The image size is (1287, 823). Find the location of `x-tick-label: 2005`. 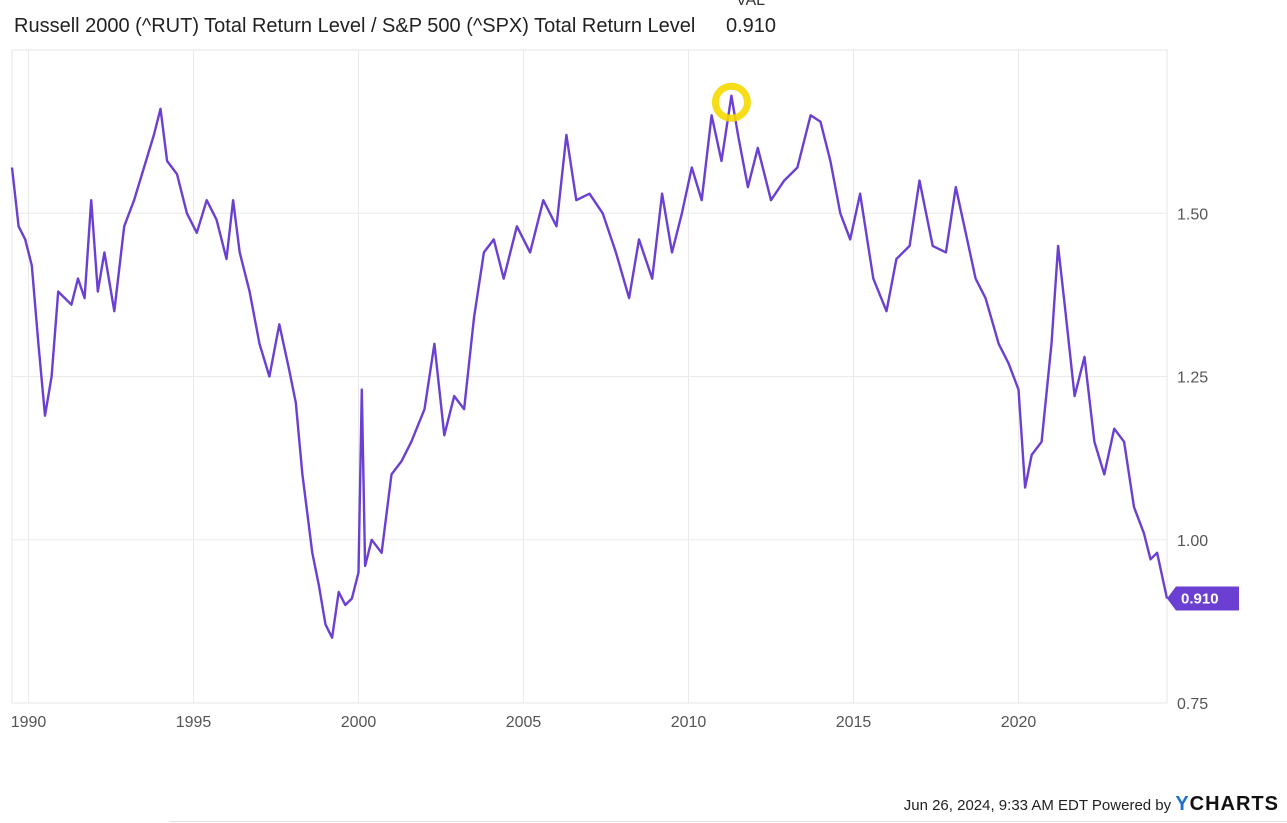

x-tick-label: 2005 is located at coordinates (524, 722).